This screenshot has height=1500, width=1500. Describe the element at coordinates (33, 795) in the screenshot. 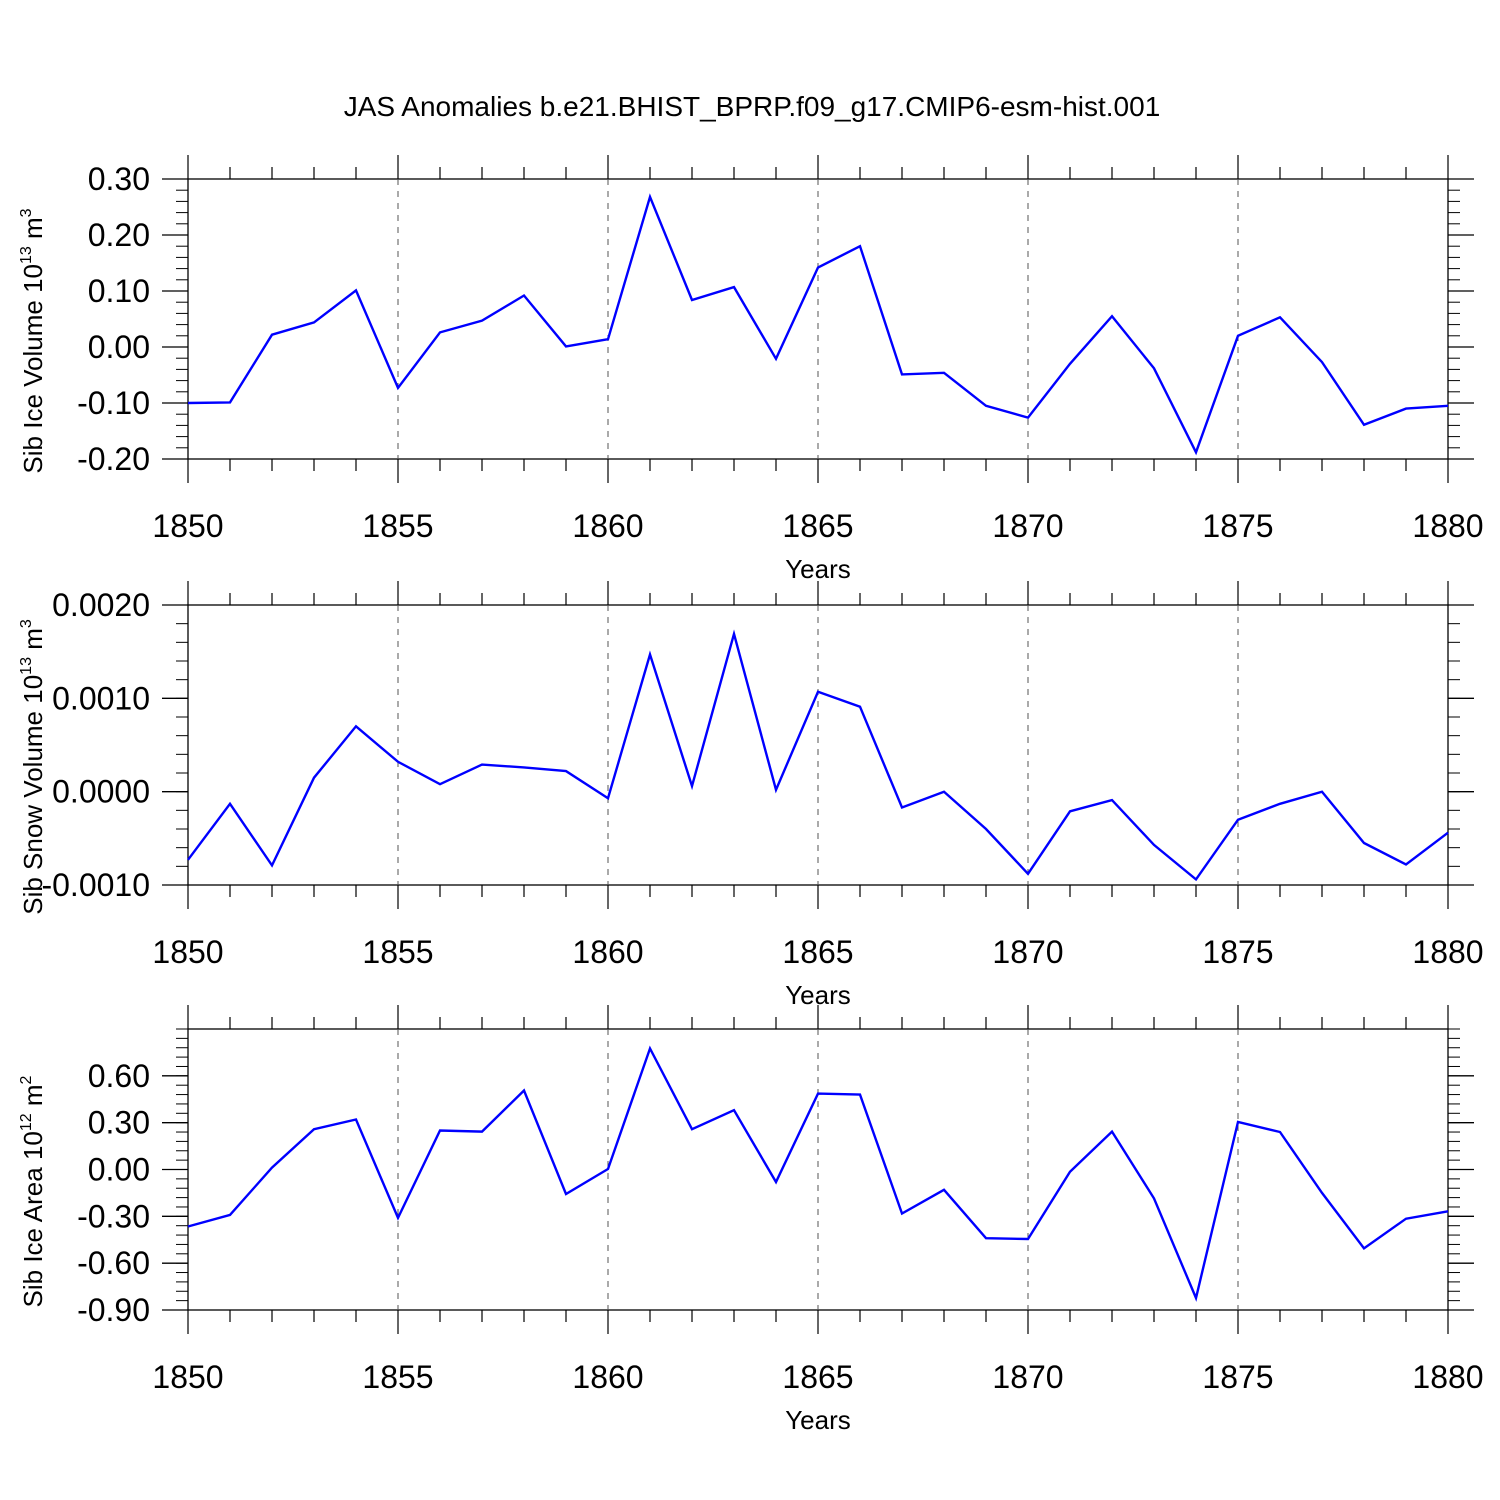

I see `y-axis-title-main: Sib Snow Volume 10` at that location.